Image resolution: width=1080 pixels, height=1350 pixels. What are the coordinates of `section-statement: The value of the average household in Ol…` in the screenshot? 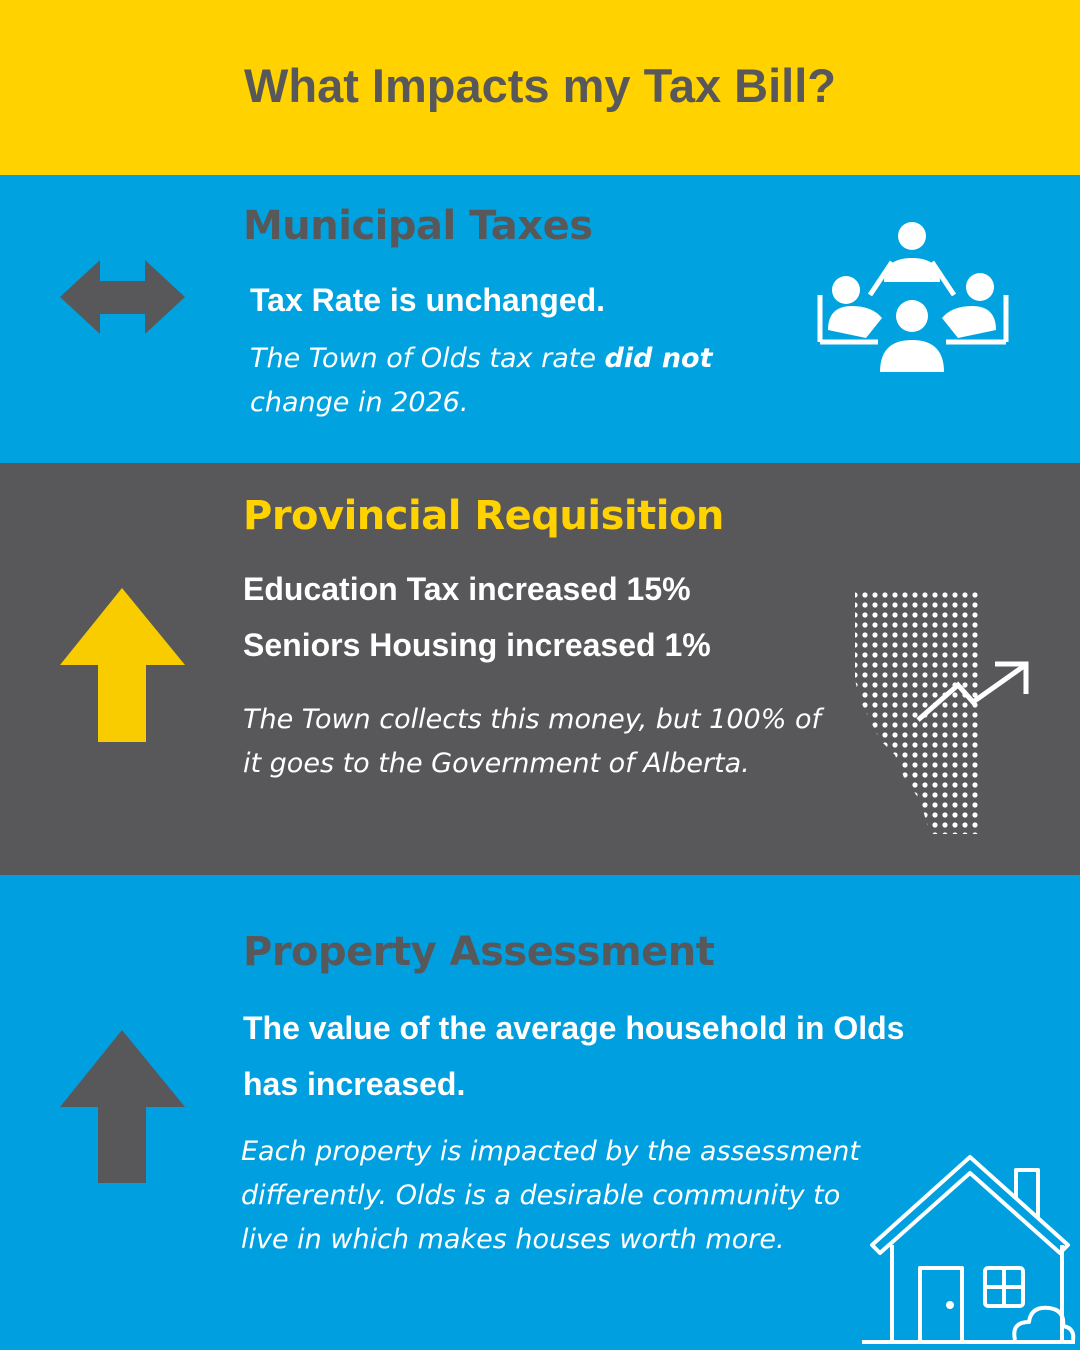 It's located at (574, 1056).